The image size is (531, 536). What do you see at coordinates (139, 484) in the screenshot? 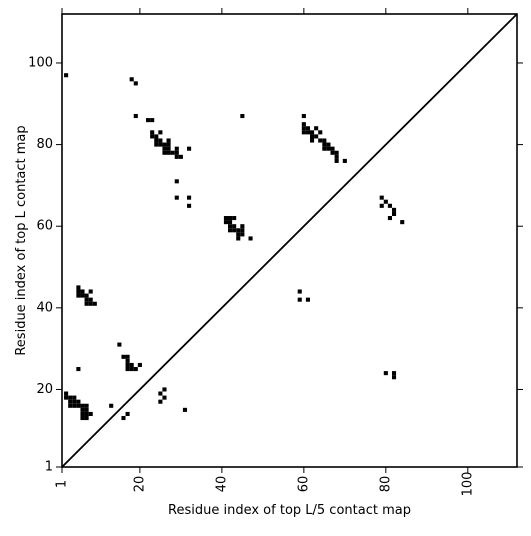
I see `x-tick-label: 20` at bounding box center [139, 484].